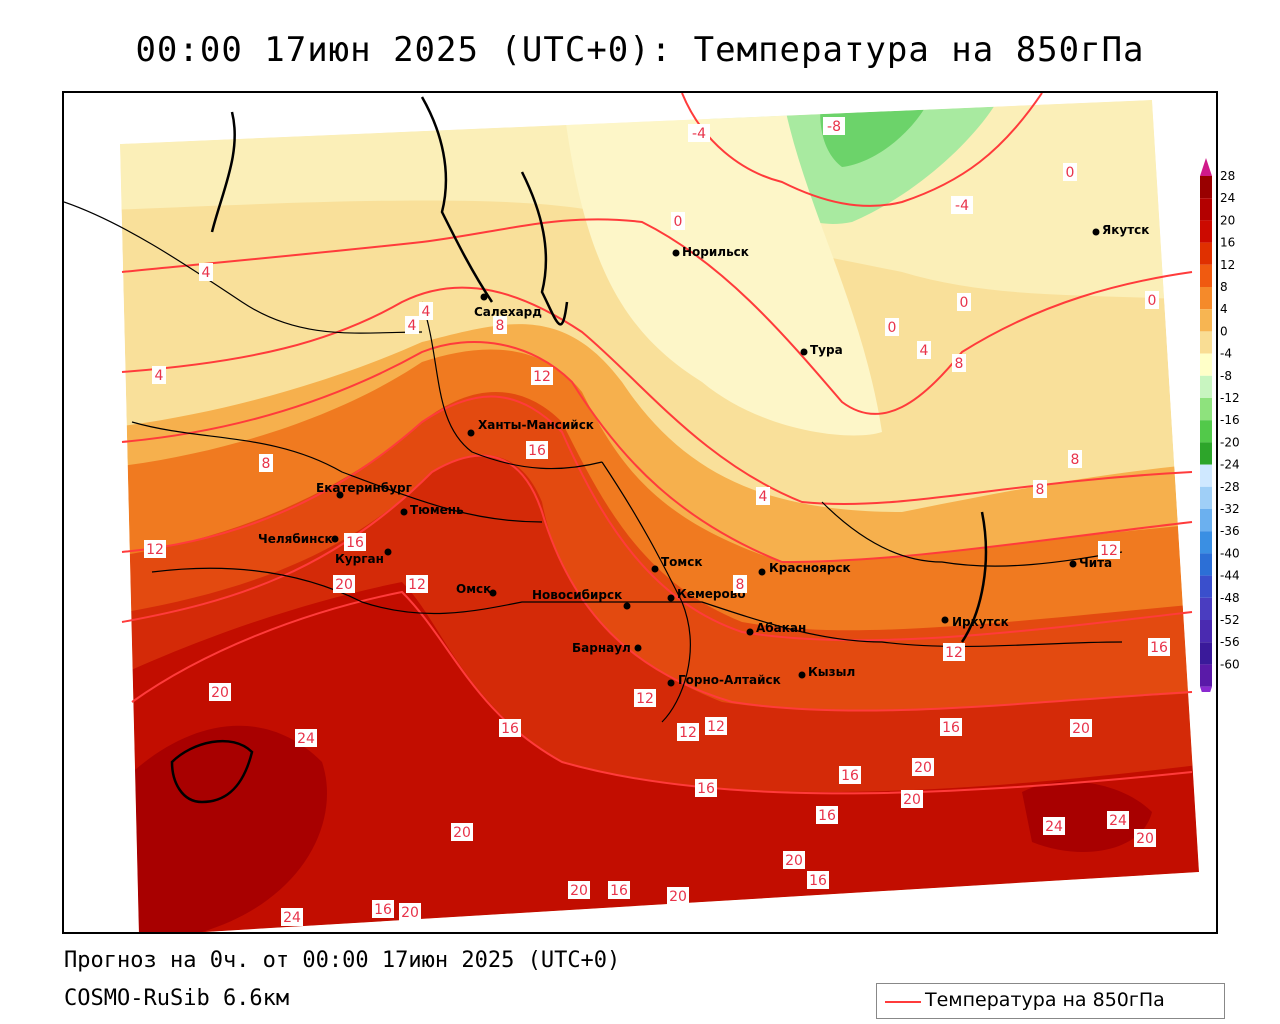  I want to click on scale-tick-label: -44, so click(1230, 576).